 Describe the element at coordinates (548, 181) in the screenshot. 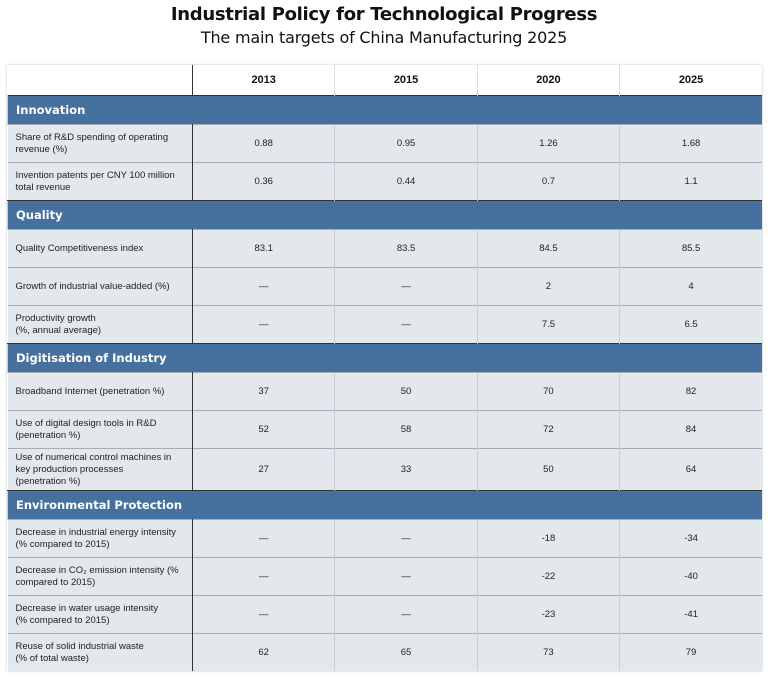

I see `cell-value: 0.7` at that location.